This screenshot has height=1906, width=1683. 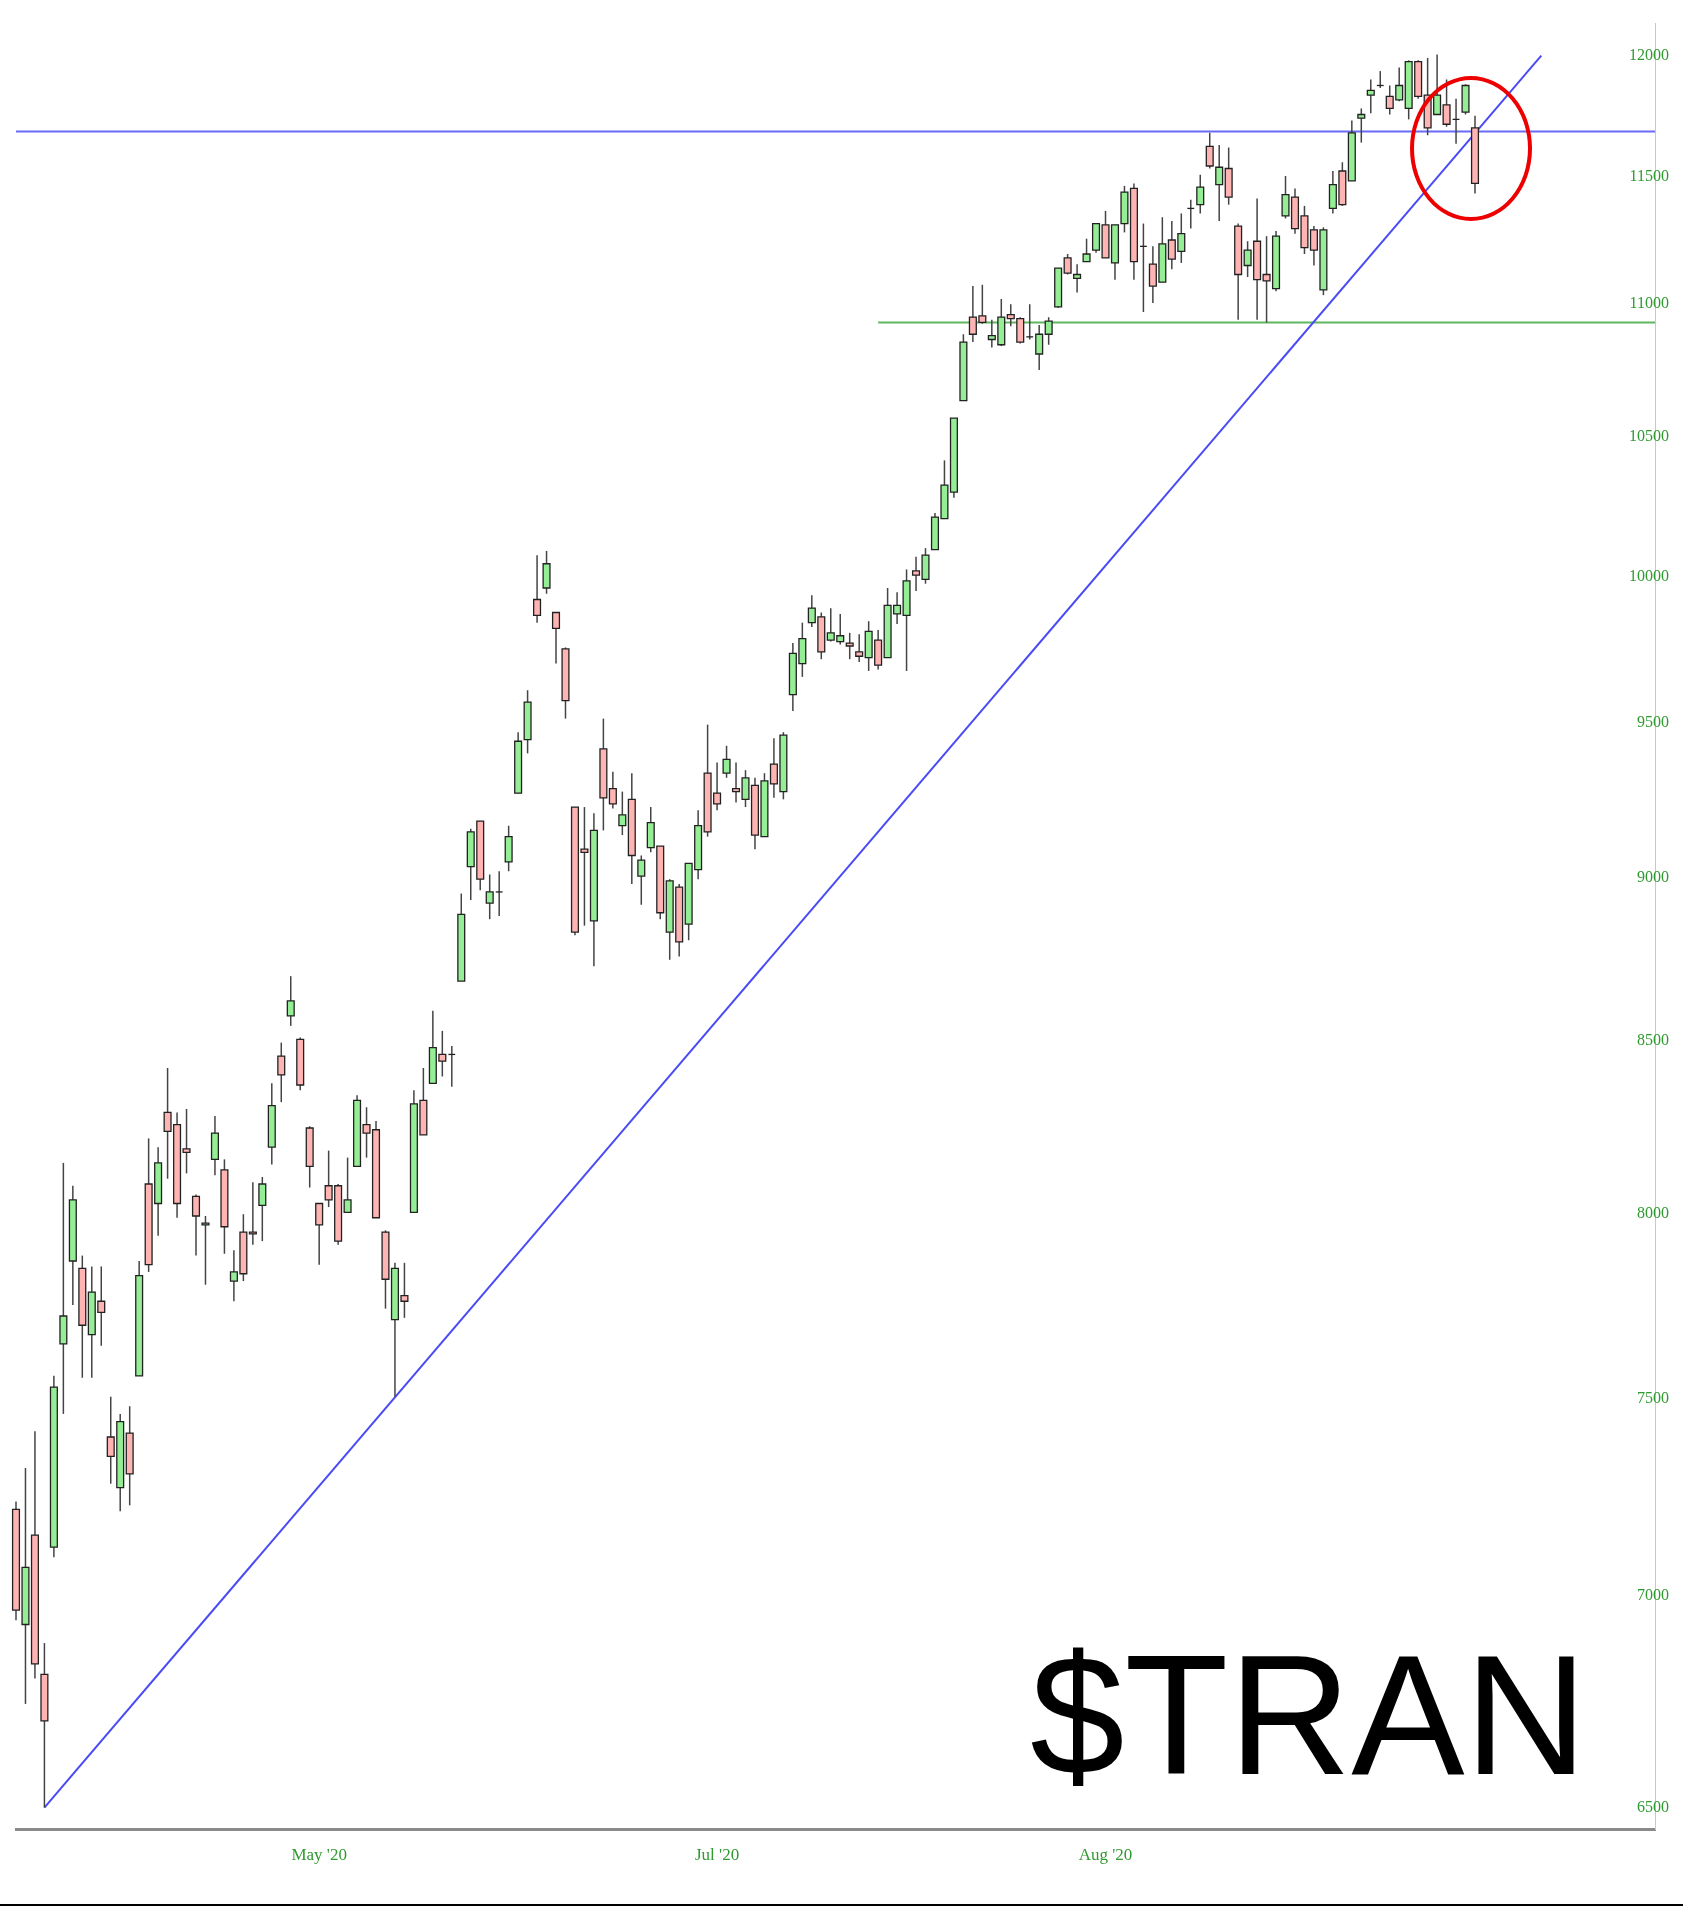 What do you see at coordinates (1105, 1855) in the screenshot?
I see `x-tick-label: Aug '20` at bounding box center [1105, 1855].